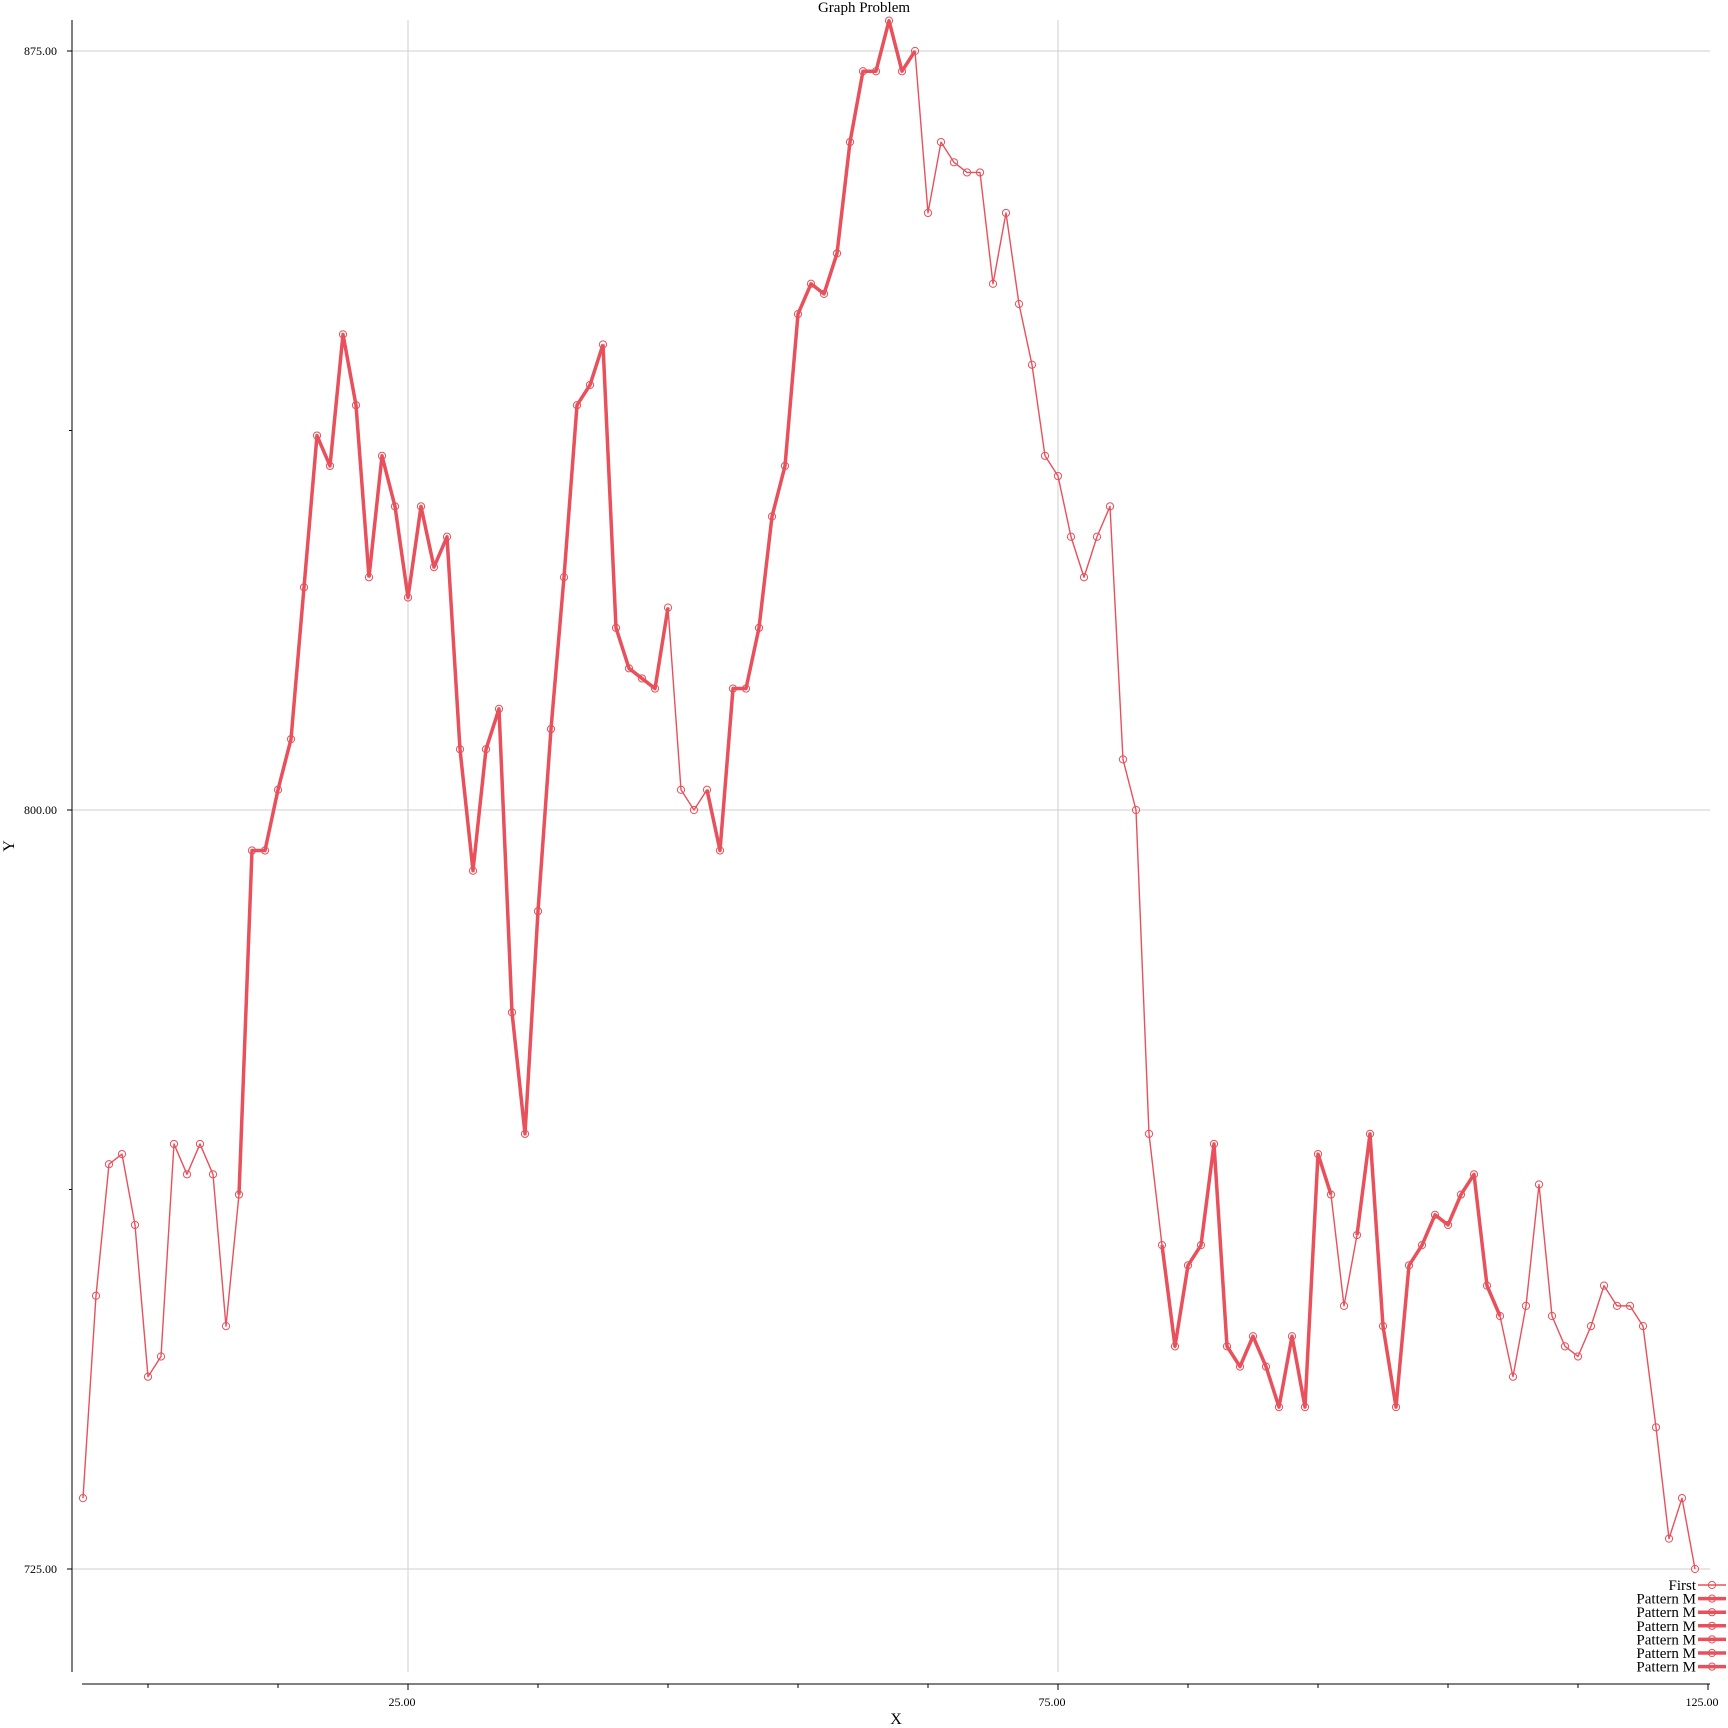 The image size is (1728, 1728). What do you see at coordinates (1702, 1702) in the screenshot?
I see `x-tick-label: 125.00` at bounding box center [1702, 1702].